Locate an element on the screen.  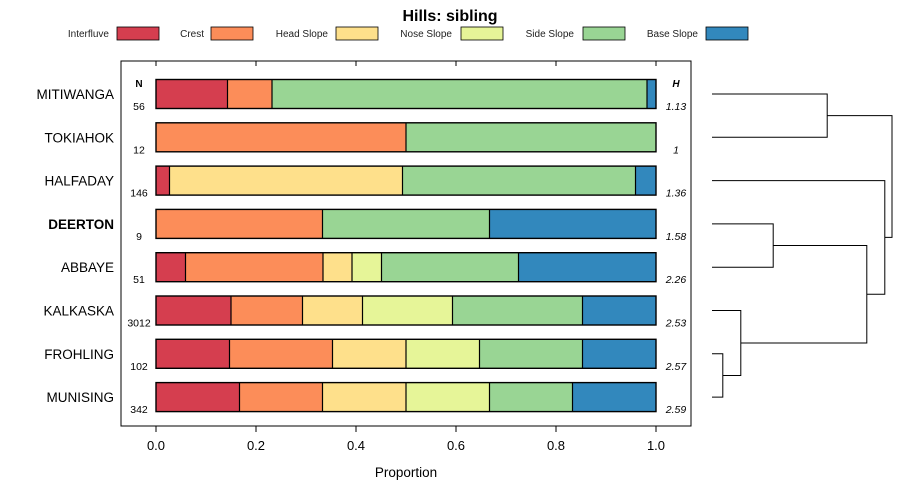
bar-row-deerton: DEERTON 9 1.58 is located at coordinates (367, 225).